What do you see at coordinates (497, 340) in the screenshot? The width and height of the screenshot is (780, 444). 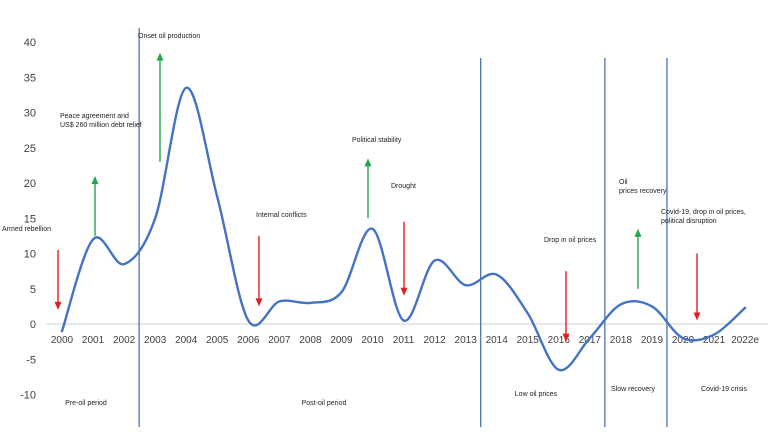 I see `x-tick-label: 2014` at bounding box center [497, 340].